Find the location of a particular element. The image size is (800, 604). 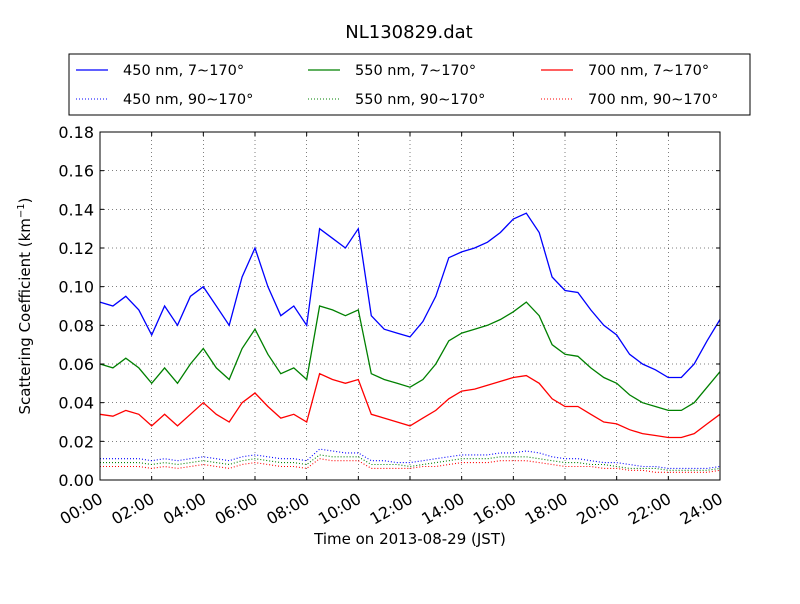

legend-box is located at coordinates (409, 84).